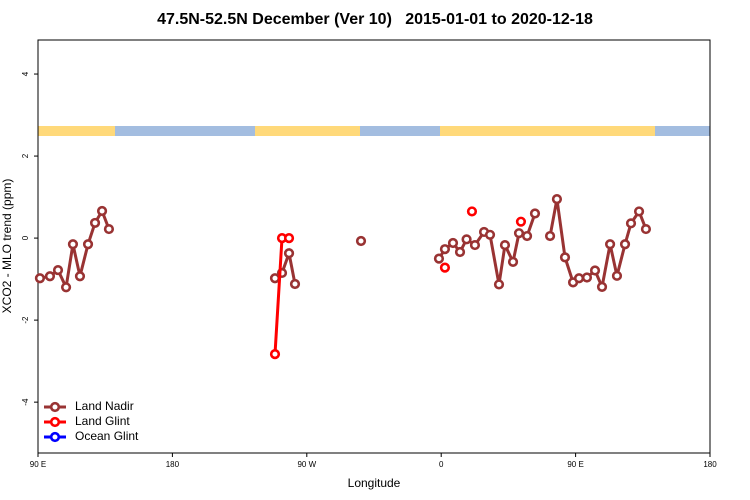 Image resolution: width=750 pixels, height=500 pixels. I want to click on x-tick-label: 0, so click(441, 464).